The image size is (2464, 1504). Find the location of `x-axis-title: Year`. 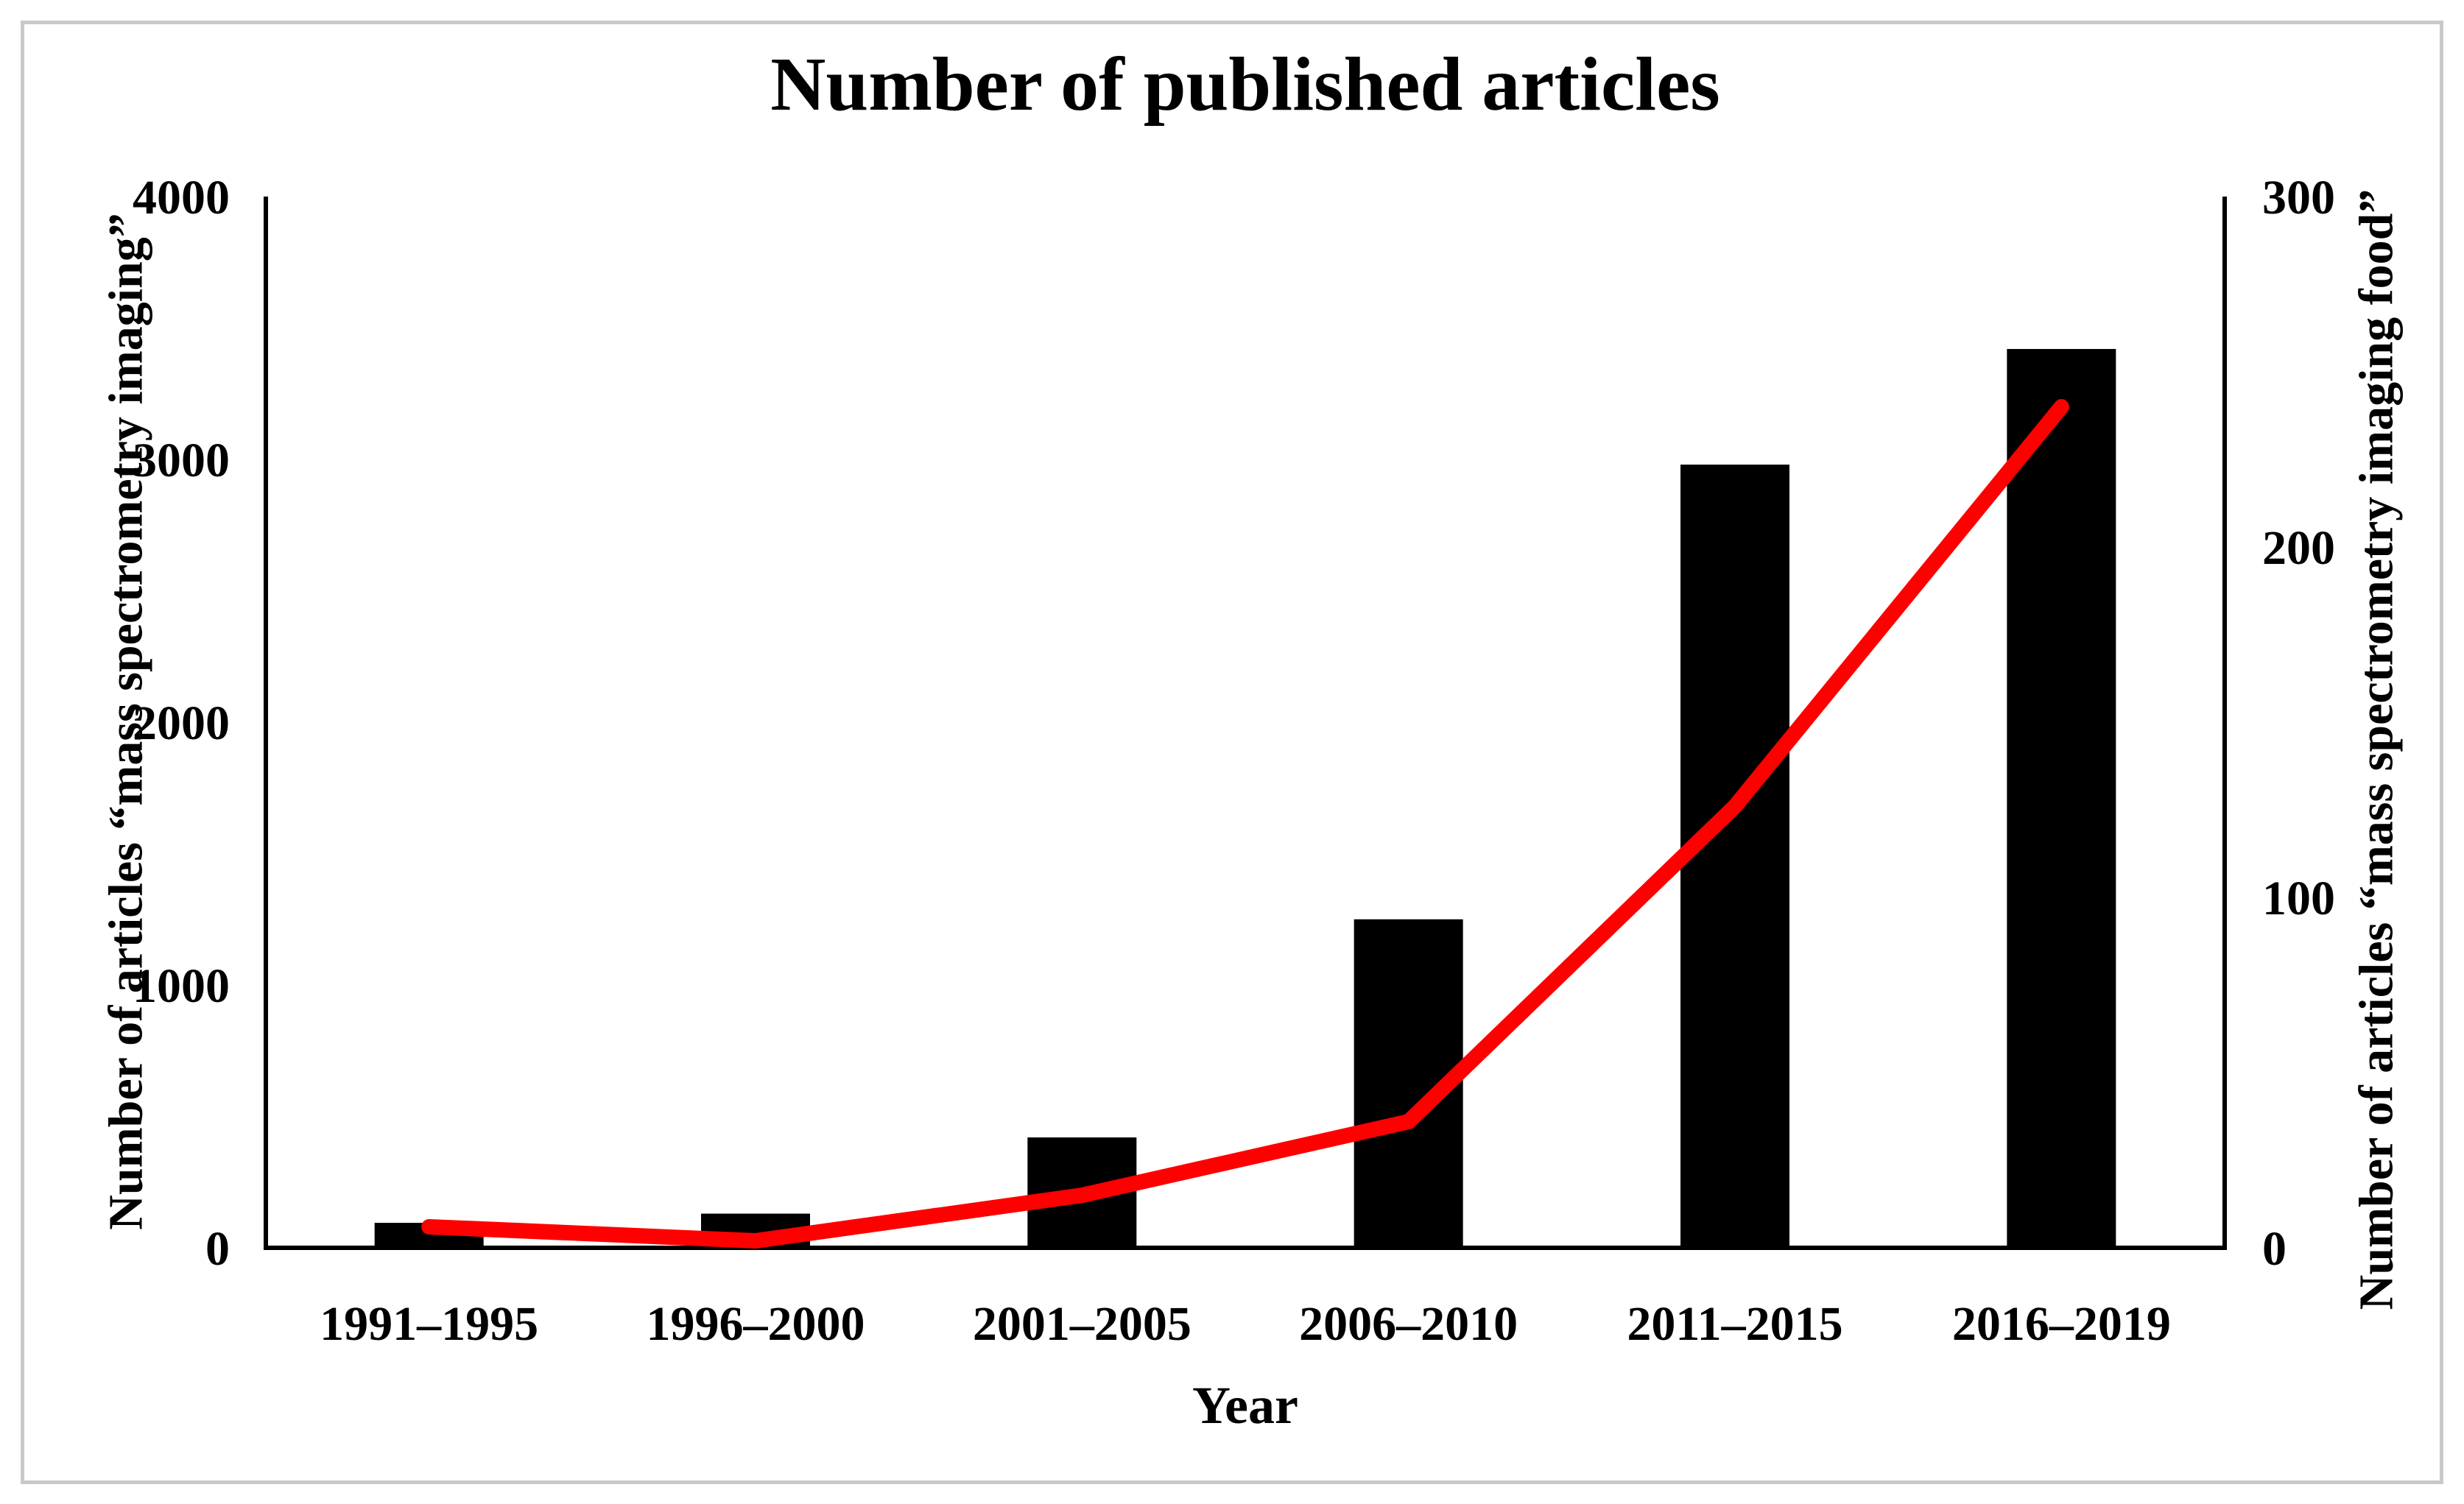

x-axis-title: Year is located at coordinates (1245, 1405).